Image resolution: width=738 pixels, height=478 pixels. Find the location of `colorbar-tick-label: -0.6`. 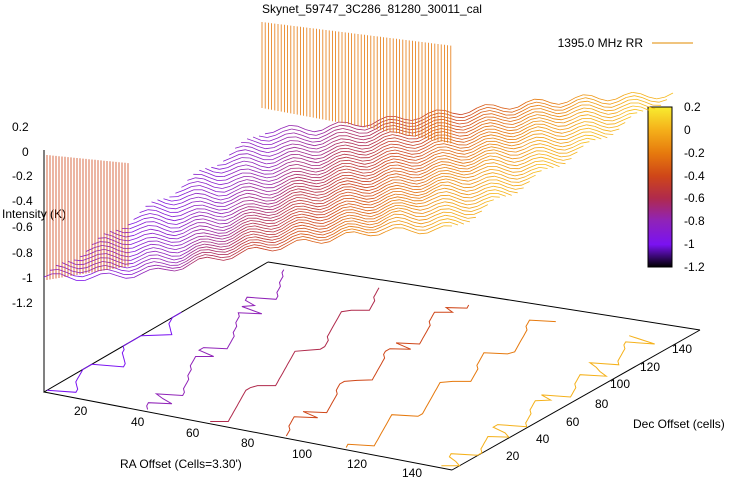

colorbar-tick-label: -0.6 is located at coordinates (694, 198).